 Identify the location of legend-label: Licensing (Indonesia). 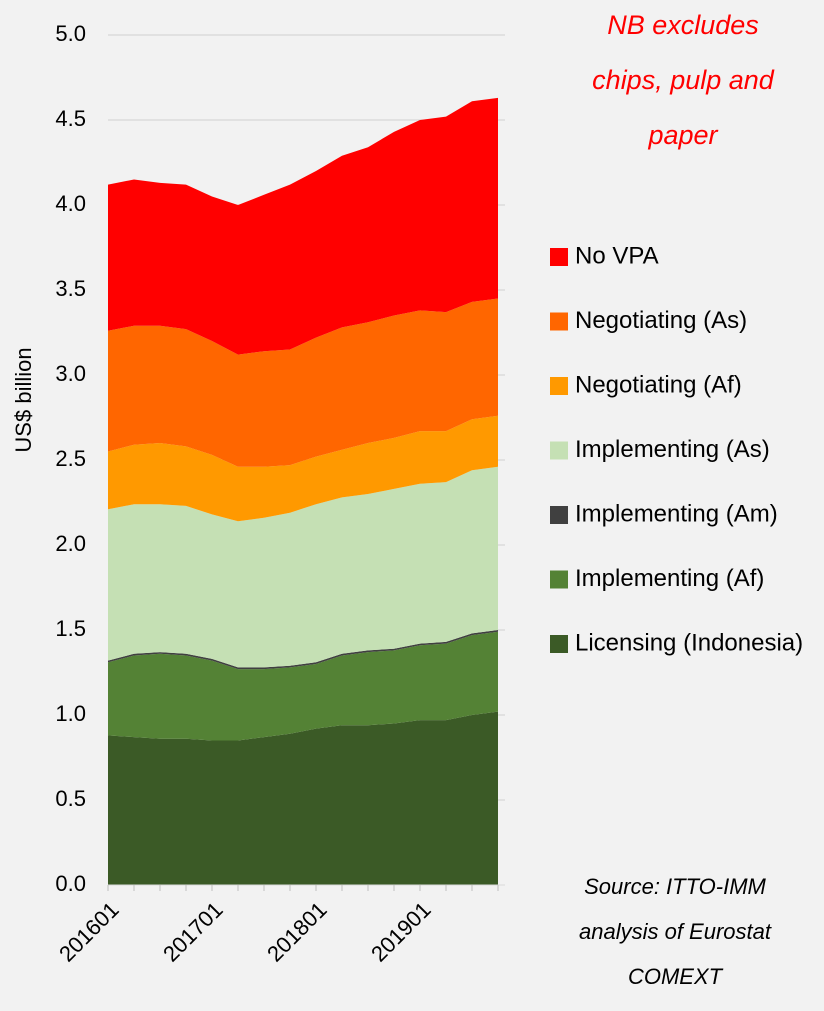
(689, 642).